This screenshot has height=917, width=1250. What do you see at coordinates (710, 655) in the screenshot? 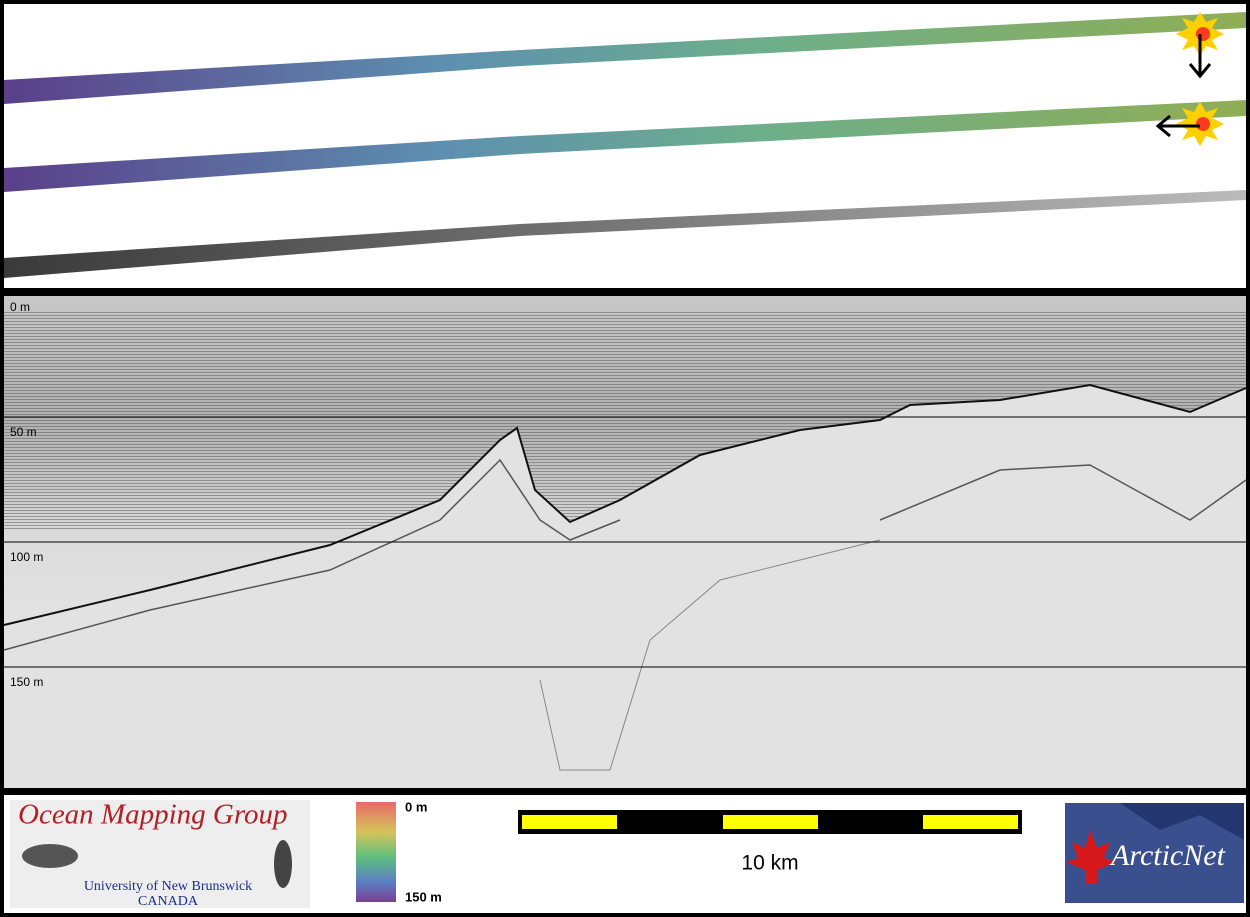
I see `subbottom-reflector` at bounding box center [710, 655].